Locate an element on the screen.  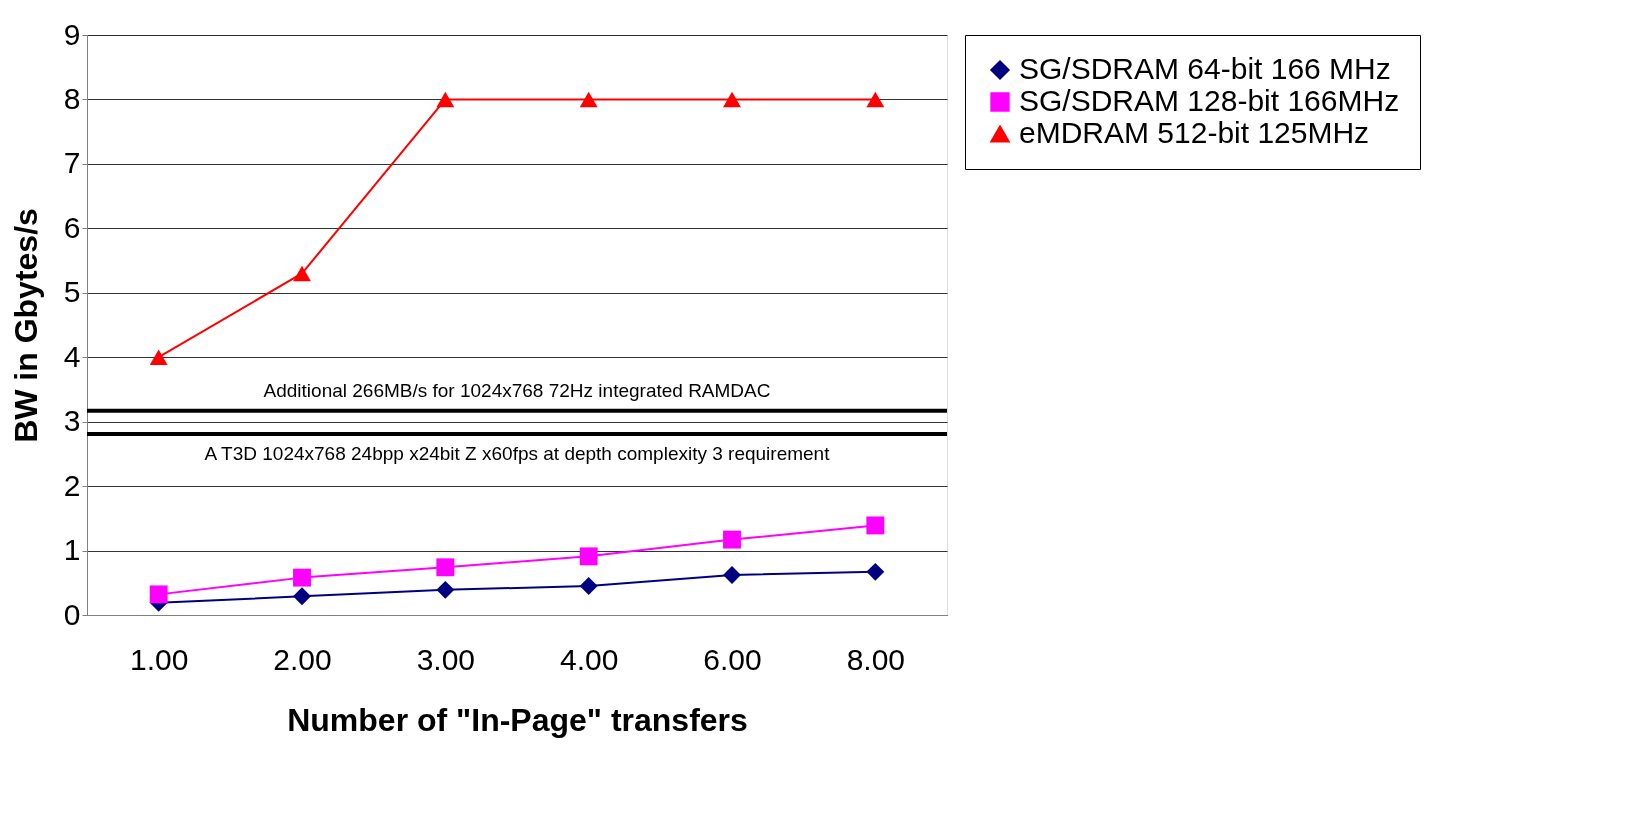
y-tick-label: 1 is located at coordinates (72, 550).